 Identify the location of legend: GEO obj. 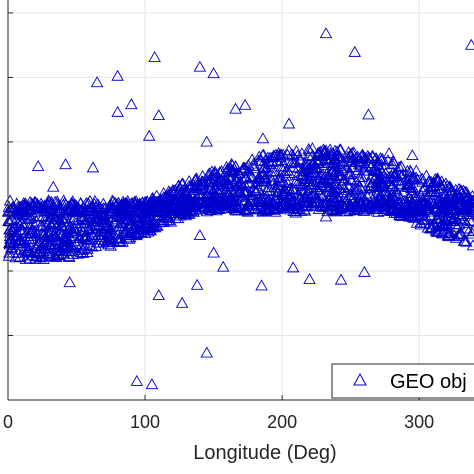
(402, 381).